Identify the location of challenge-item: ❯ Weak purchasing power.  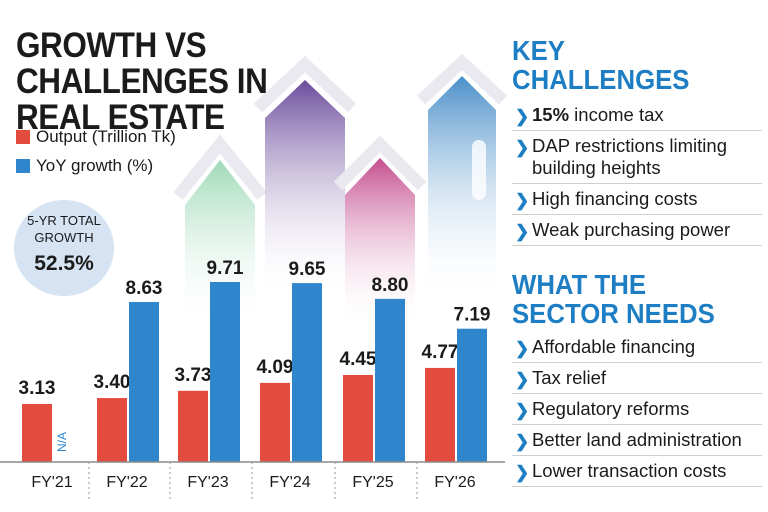
(637, 230).